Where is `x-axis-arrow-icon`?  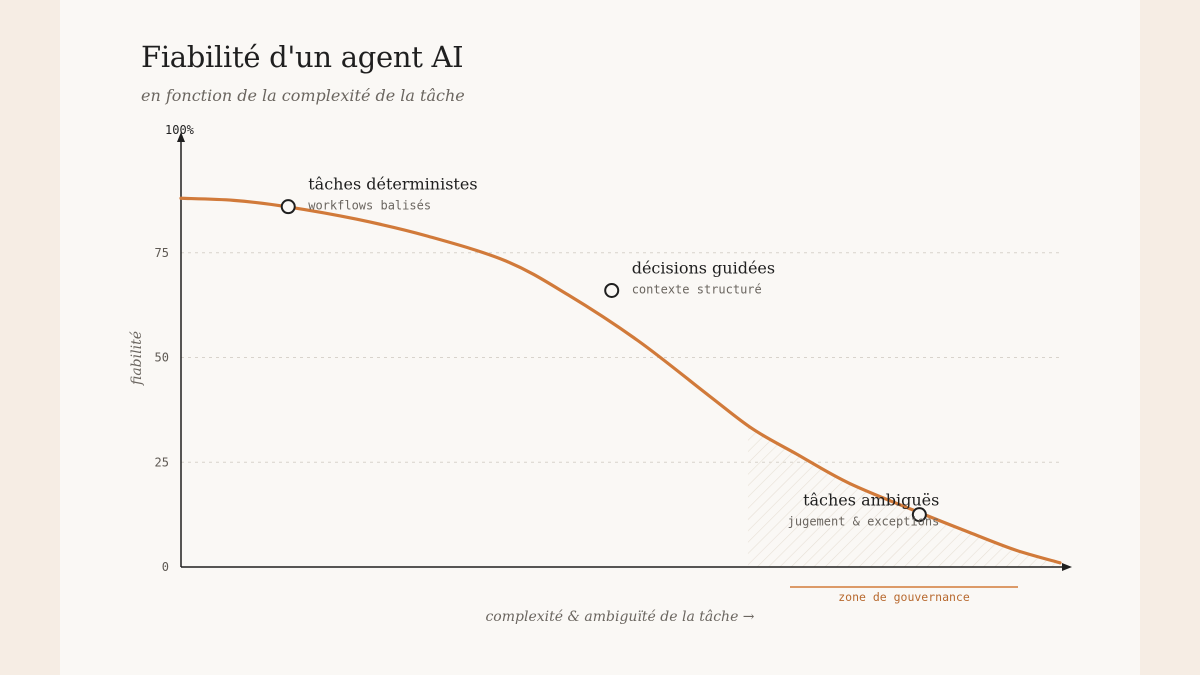 x-axis-arrow-icon is located at coordinates (1067, 567).